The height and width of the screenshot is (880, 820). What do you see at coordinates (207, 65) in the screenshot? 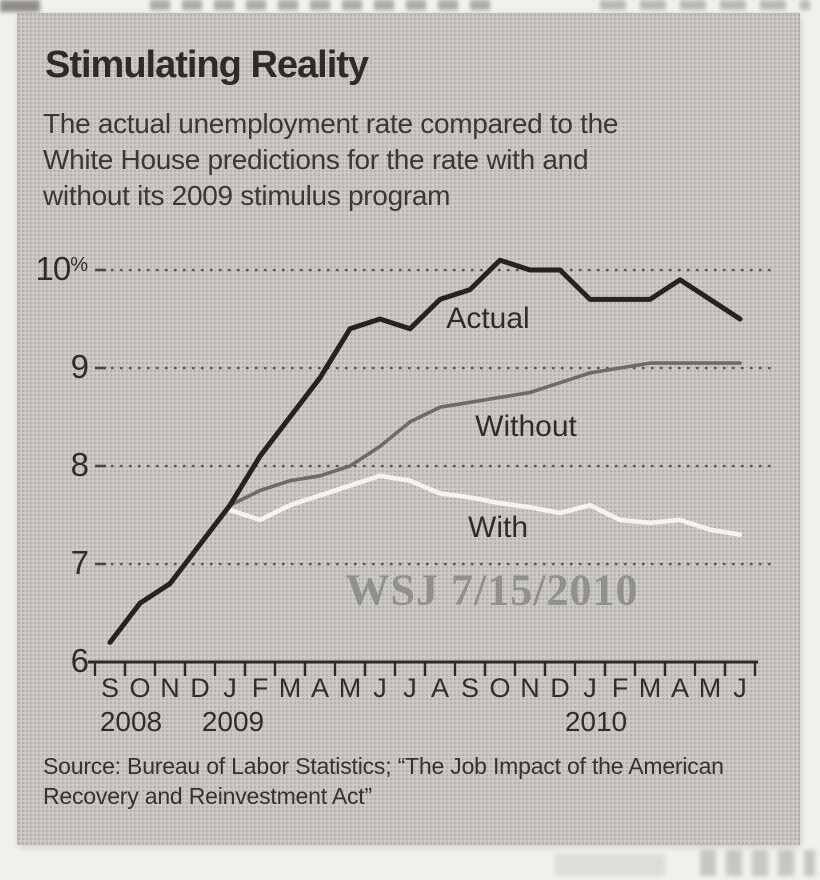
I see `chart-title: Stimulating Reality` at bounding box center [207, 65].